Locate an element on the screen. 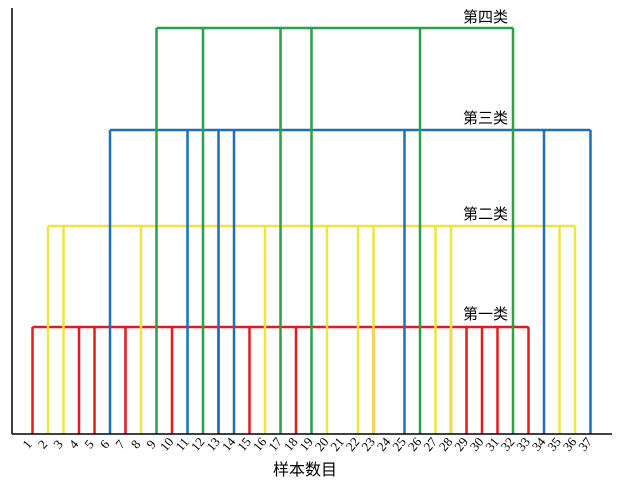 This screenshot has width=618, height=484. class-label-level-4: 第四类 is located at coordinates (485, 17).